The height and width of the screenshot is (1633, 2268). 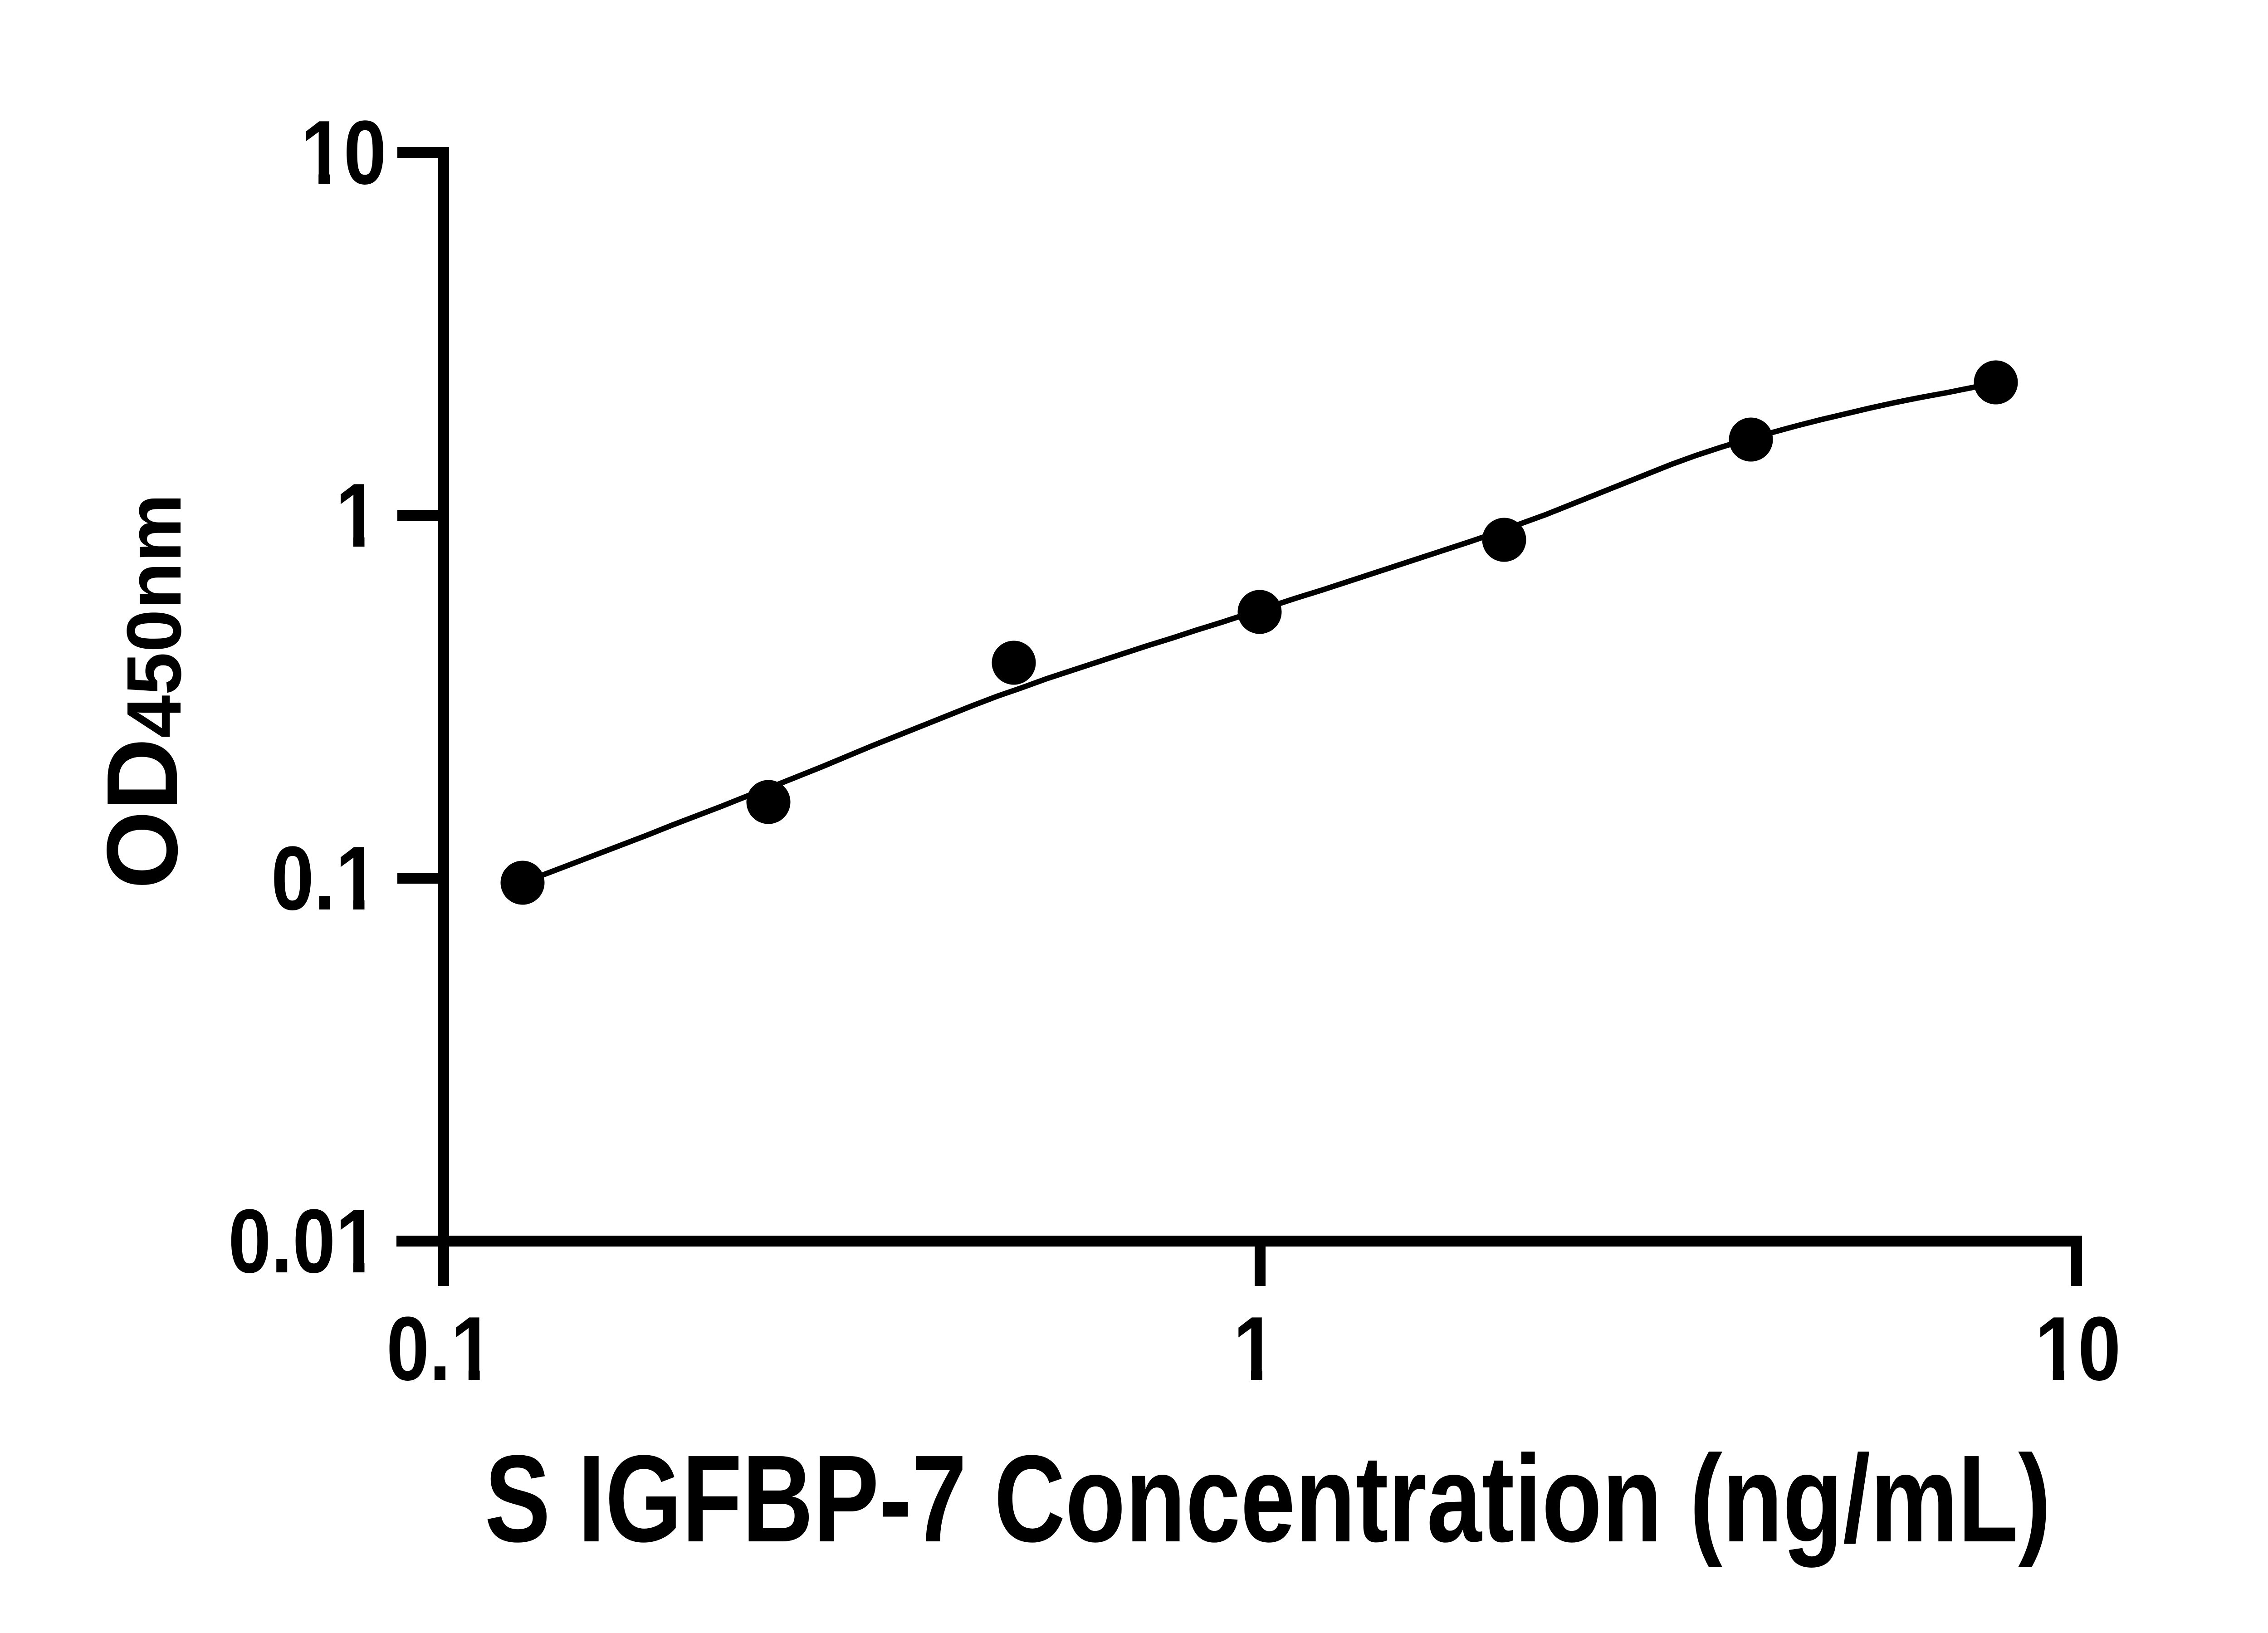 What do you see at coordinates (154, 616) in the screenshot?
I see `svg-text: 450nm` at bounding box center [154, 616].